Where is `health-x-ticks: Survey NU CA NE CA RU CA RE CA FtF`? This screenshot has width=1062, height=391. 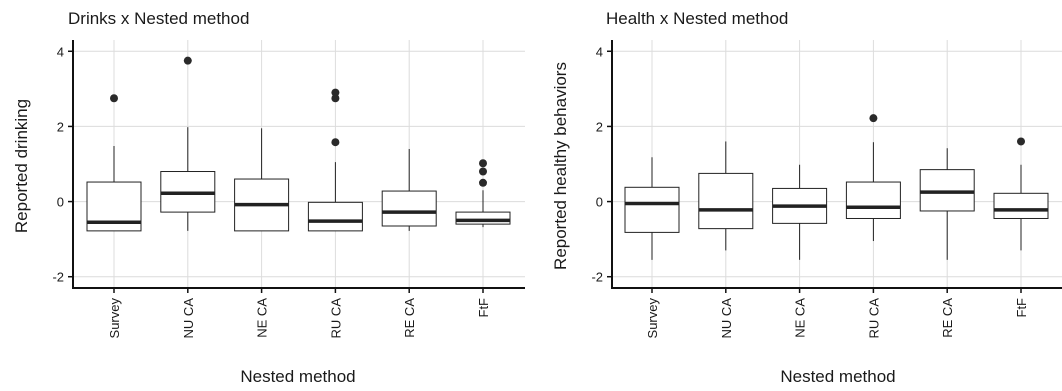 health-x-ticks: Survey NU CA NE CA RU CA RE CA FtF is located at coordinates (837, 313).